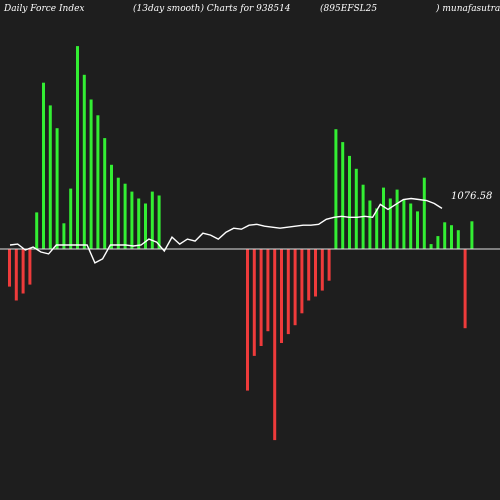  What do you see at coordinates (348, 8) in the screenshot?
I see `symbol-label: (895EFSL25` at bounding box center [348, 8].